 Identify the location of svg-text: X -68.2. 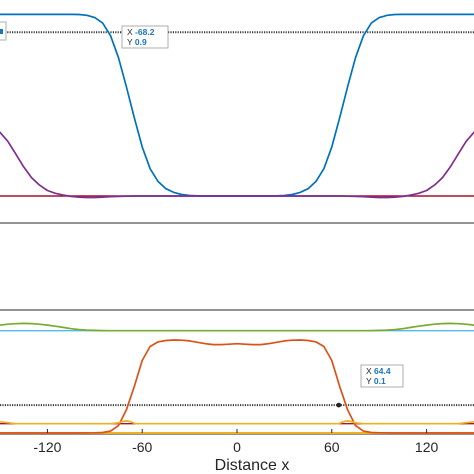
(141, 32).